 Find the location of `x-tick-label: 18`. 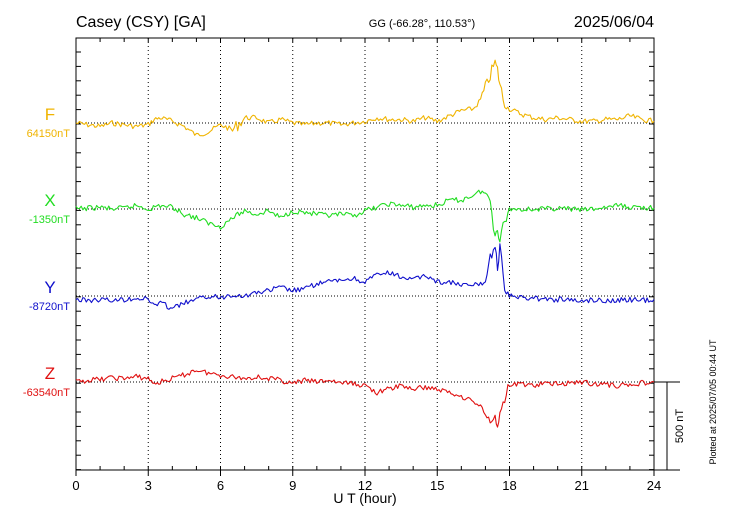

x-tick-label: 18 is located at coordinates (509, 485).